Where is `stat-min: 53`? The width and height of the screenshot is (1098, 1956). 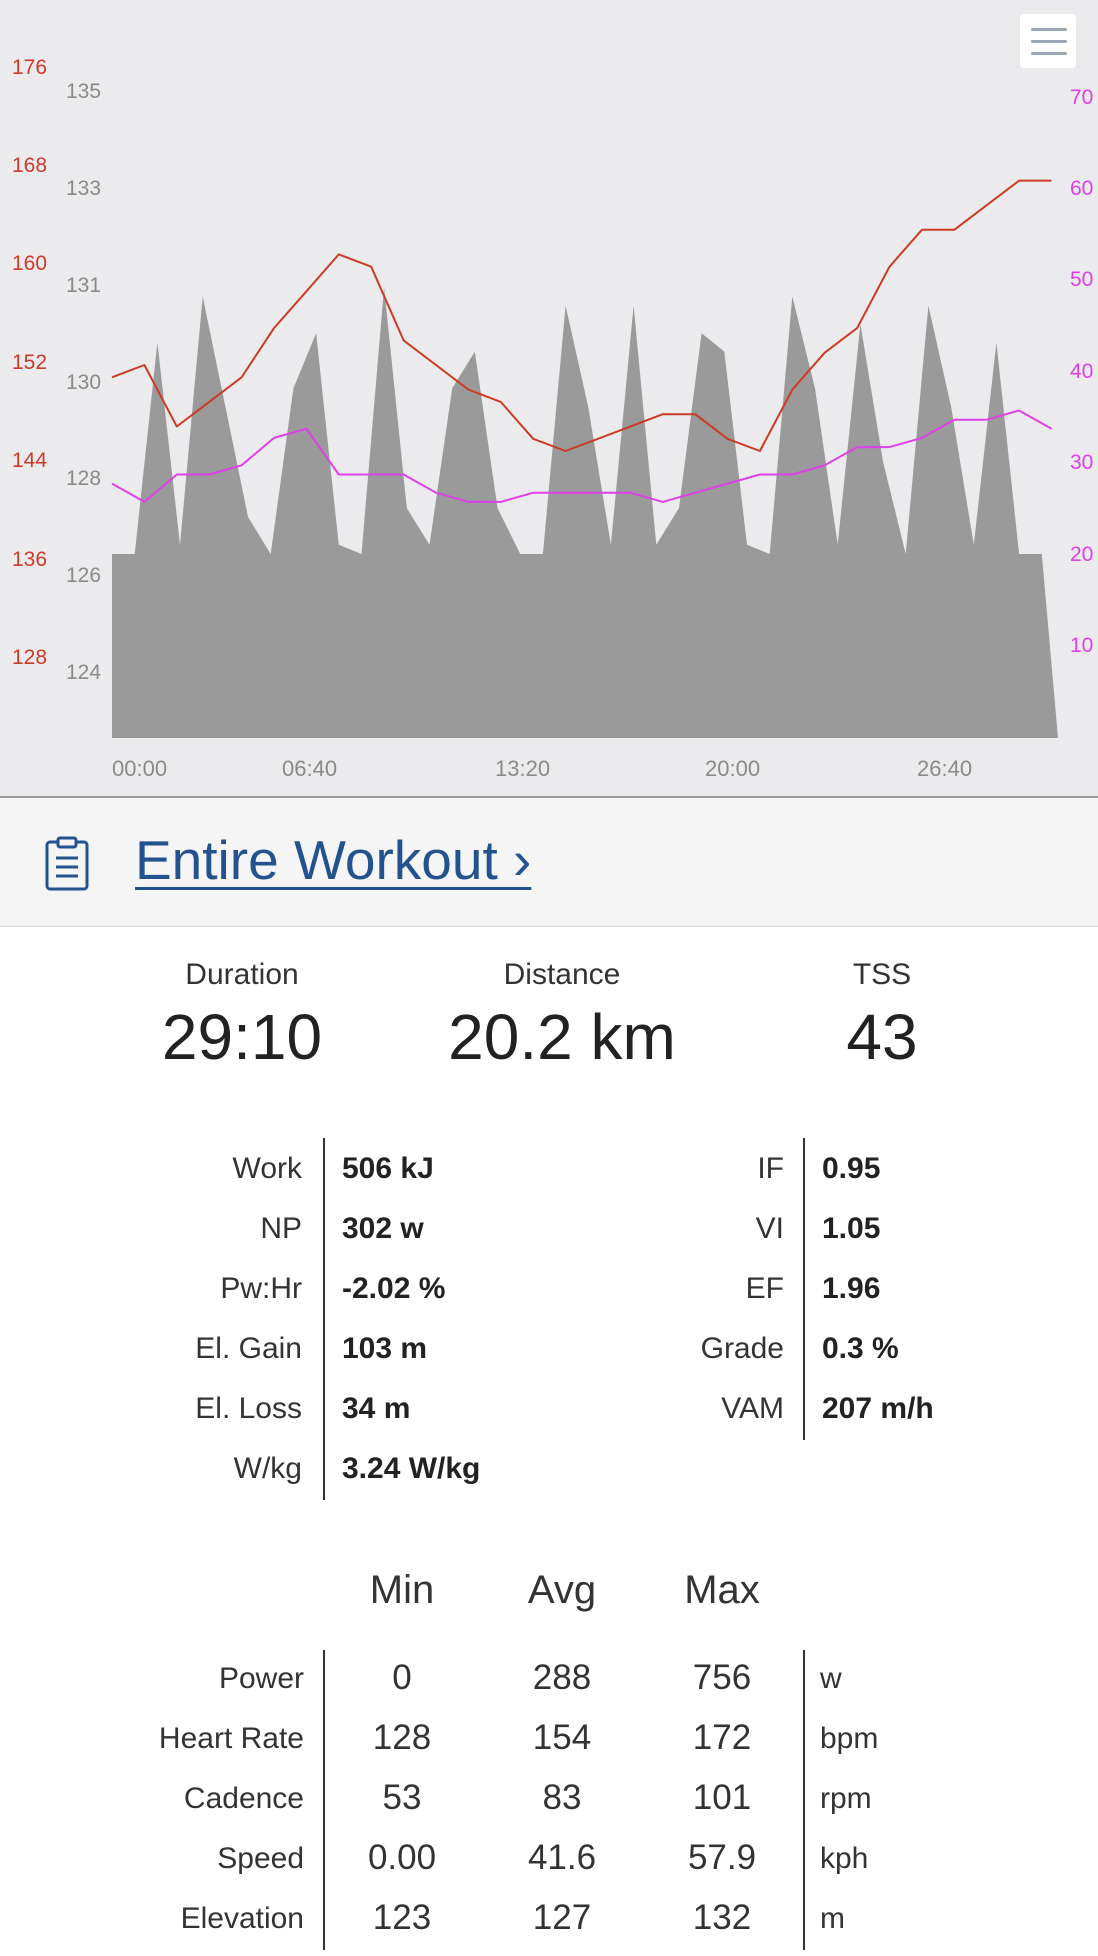
stat-min: 53 is located at coordinates (402, 1797).